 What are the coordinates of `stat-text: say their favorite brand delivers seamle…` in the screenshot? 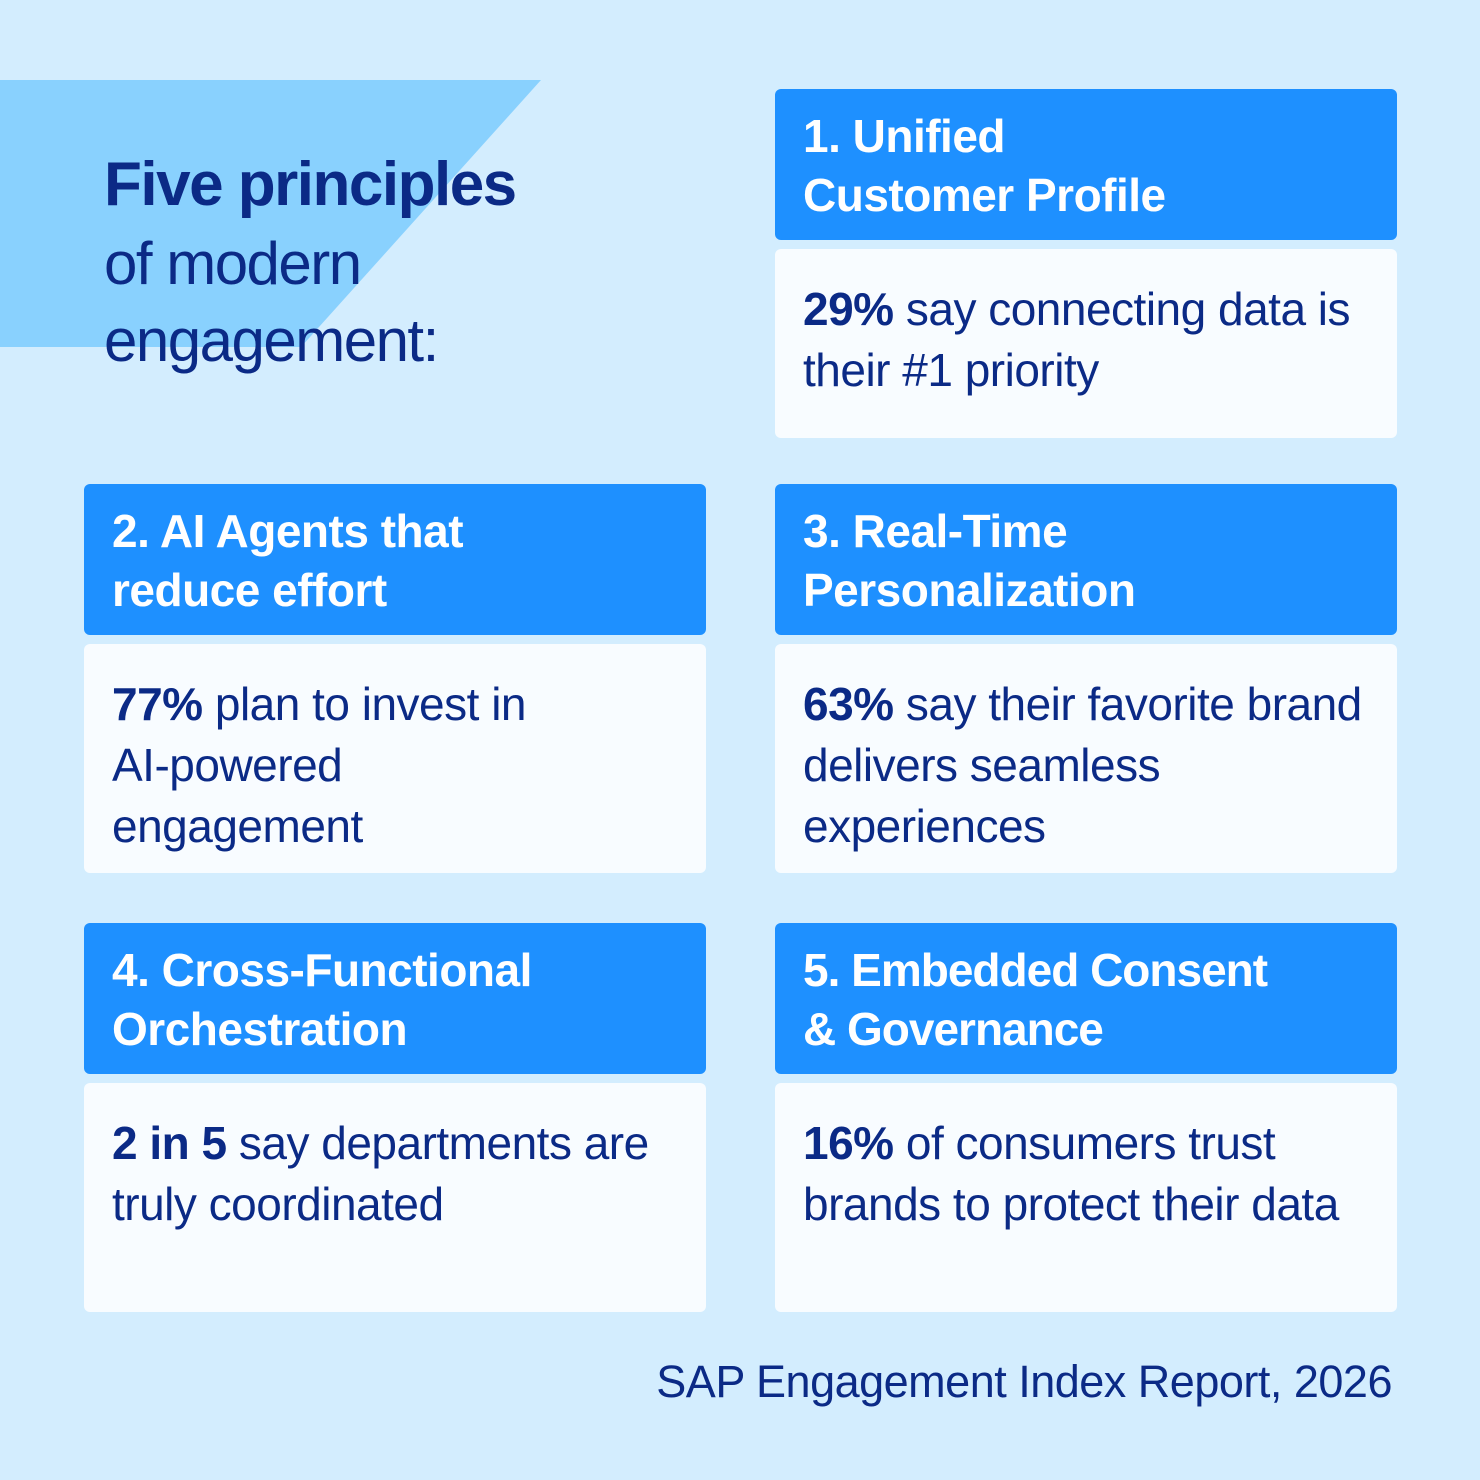 It's located at (1082, 765).